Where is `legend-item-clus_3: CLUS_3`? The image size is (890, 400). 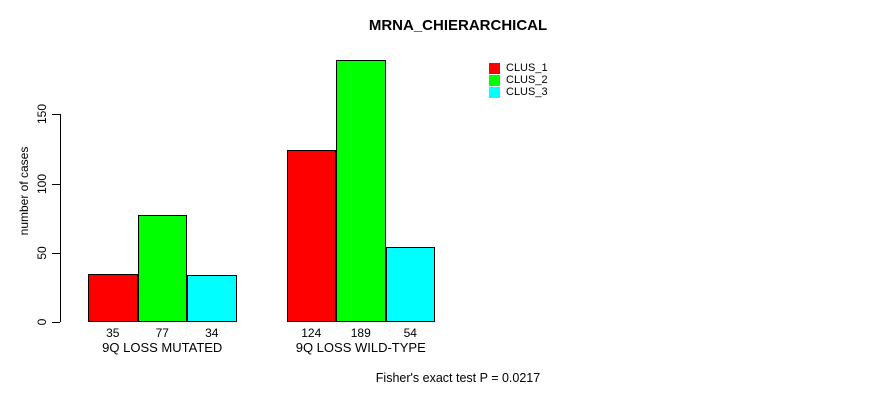 legend-item-clus_3: CLUS_3 is located at coordinates (518, 92).